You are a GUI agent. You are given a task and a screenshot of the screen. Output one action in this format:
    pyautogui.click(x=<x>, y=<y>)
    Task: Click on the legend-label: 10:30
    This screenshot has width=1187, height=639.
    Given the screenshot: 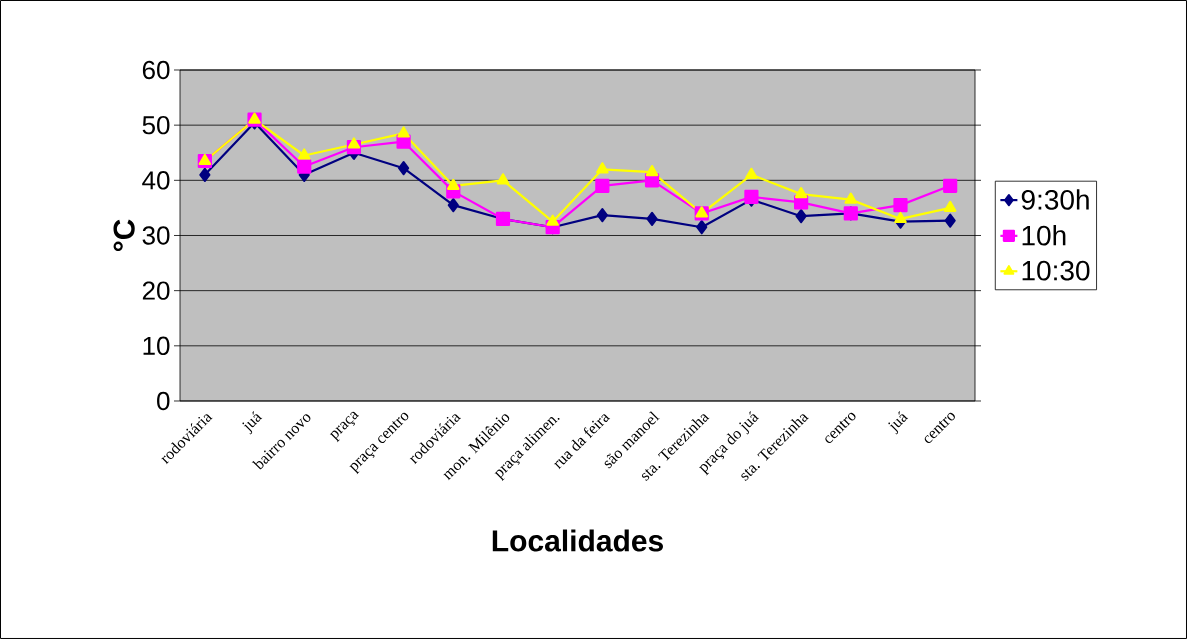 What is the action you would take?
    pyautogui.click(x=1056, y=270)
    